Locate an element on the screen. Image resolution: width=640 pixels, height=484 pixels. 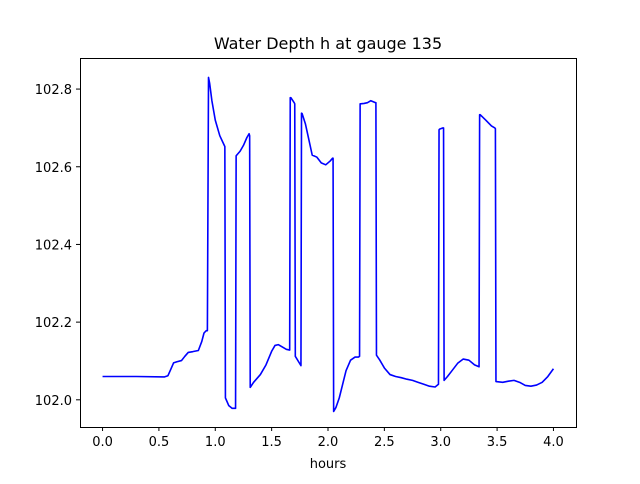
y-tick-label: 102.4 is located at coordinates (53, 245).